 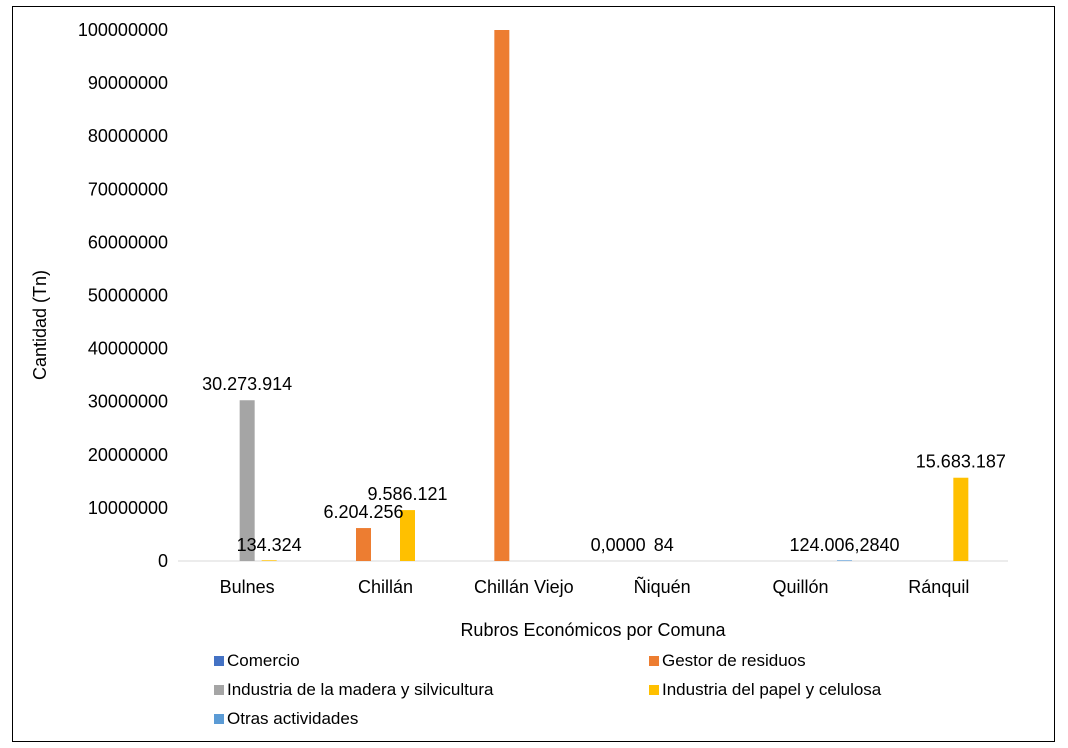 I want to click on data-label: 9.586.121, so click(x=407, y=494).